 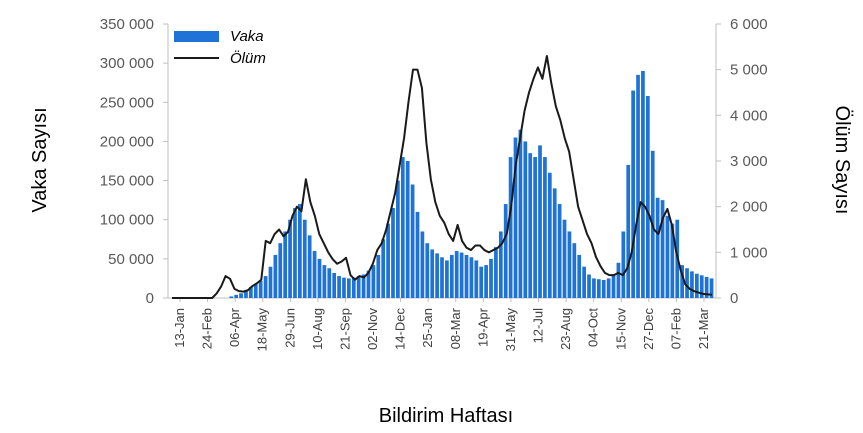 What do you see at coordinates (344, 329) in the screenshot?
I see `x-tick-label: 21-Sep` at bounding box center [344, 329].